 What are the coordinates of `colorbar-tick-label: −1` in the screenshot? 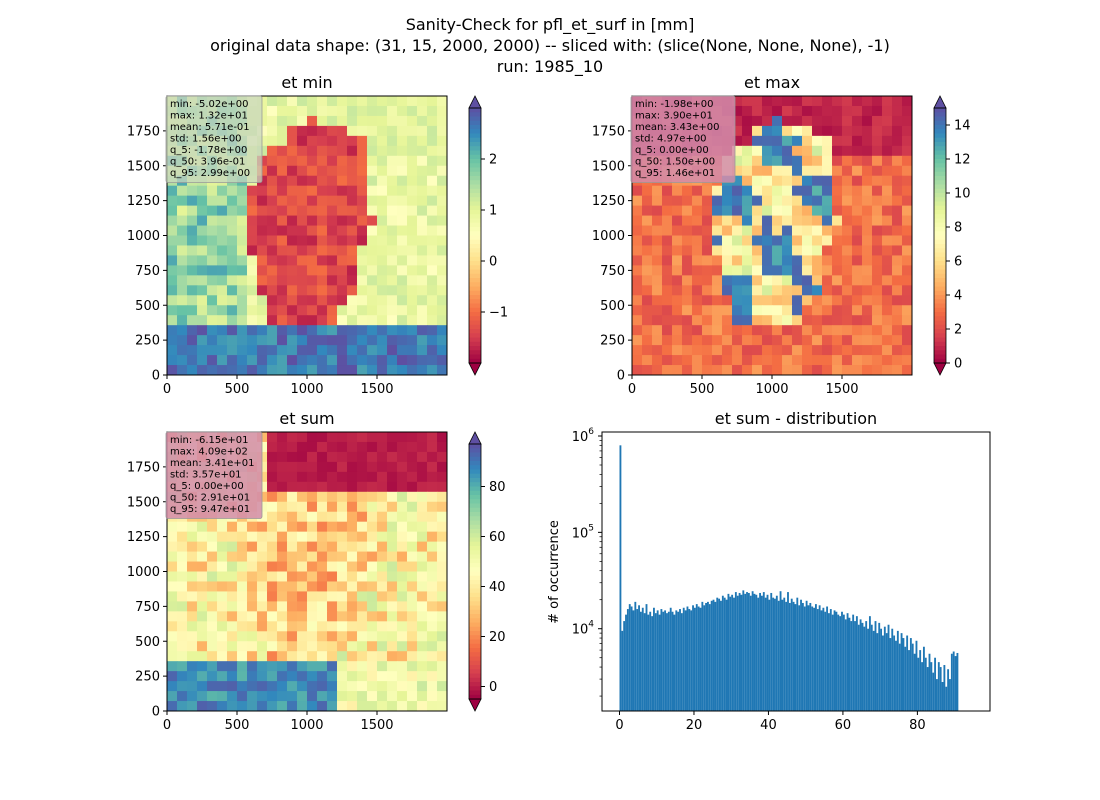 It's located at (498, 313).